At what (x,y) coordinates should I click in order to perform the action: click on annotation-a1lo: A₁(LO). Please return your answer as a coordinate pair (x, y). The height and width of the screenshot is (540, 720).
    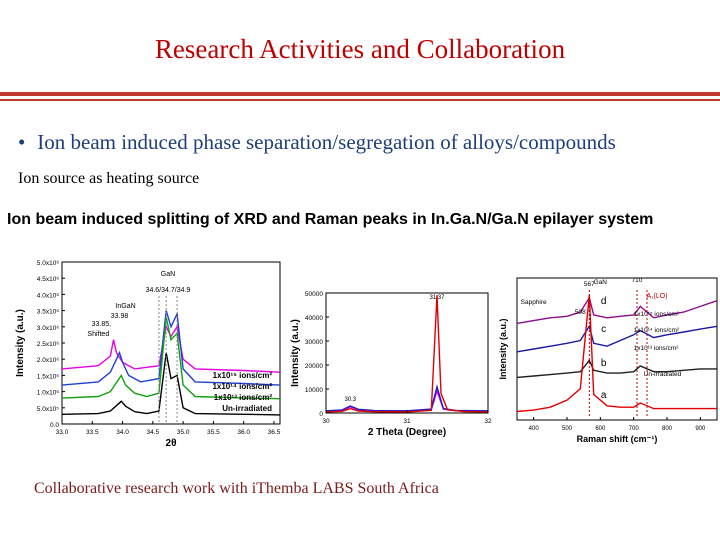
    Looking at the image, I should click on (656, 296).